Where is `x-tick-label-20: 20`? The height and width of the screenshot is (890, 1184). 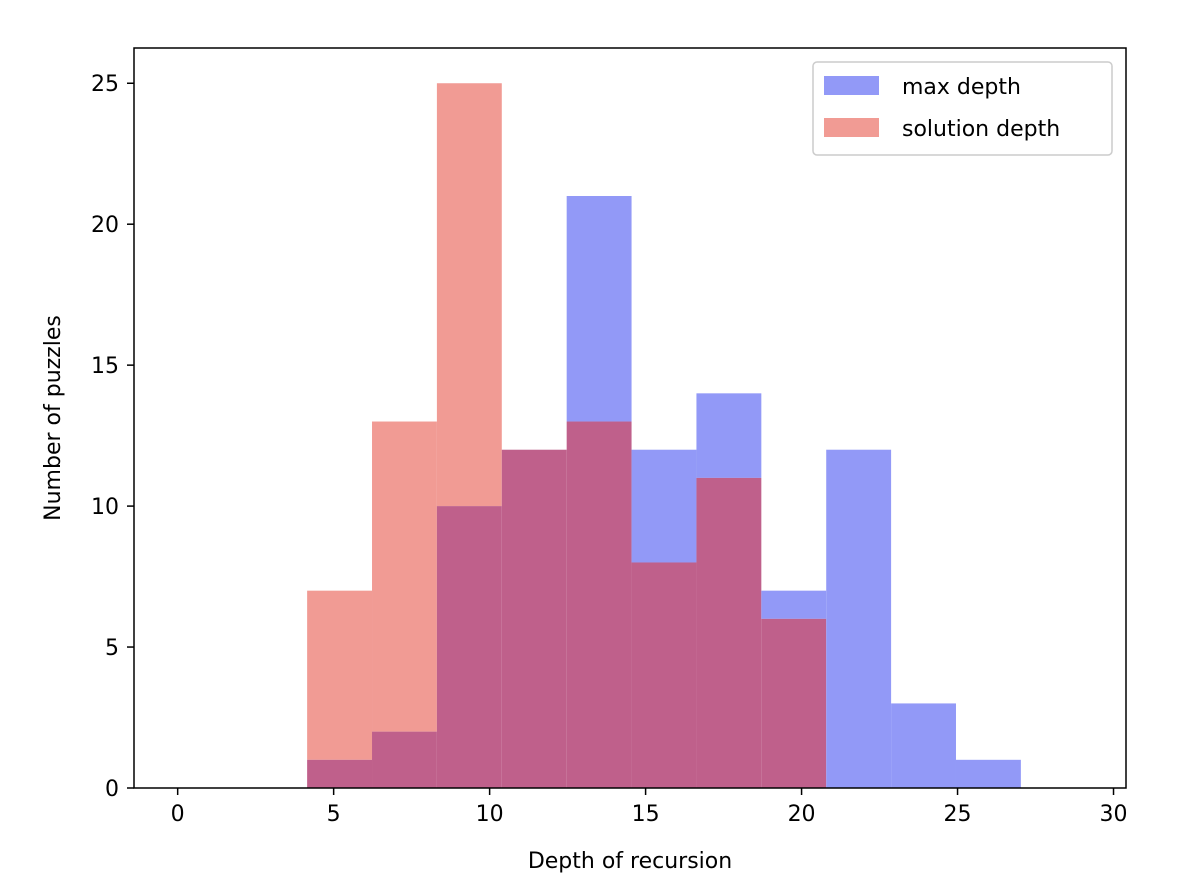
x-tick-label-20: 20 is located at coordinates (802, 814).